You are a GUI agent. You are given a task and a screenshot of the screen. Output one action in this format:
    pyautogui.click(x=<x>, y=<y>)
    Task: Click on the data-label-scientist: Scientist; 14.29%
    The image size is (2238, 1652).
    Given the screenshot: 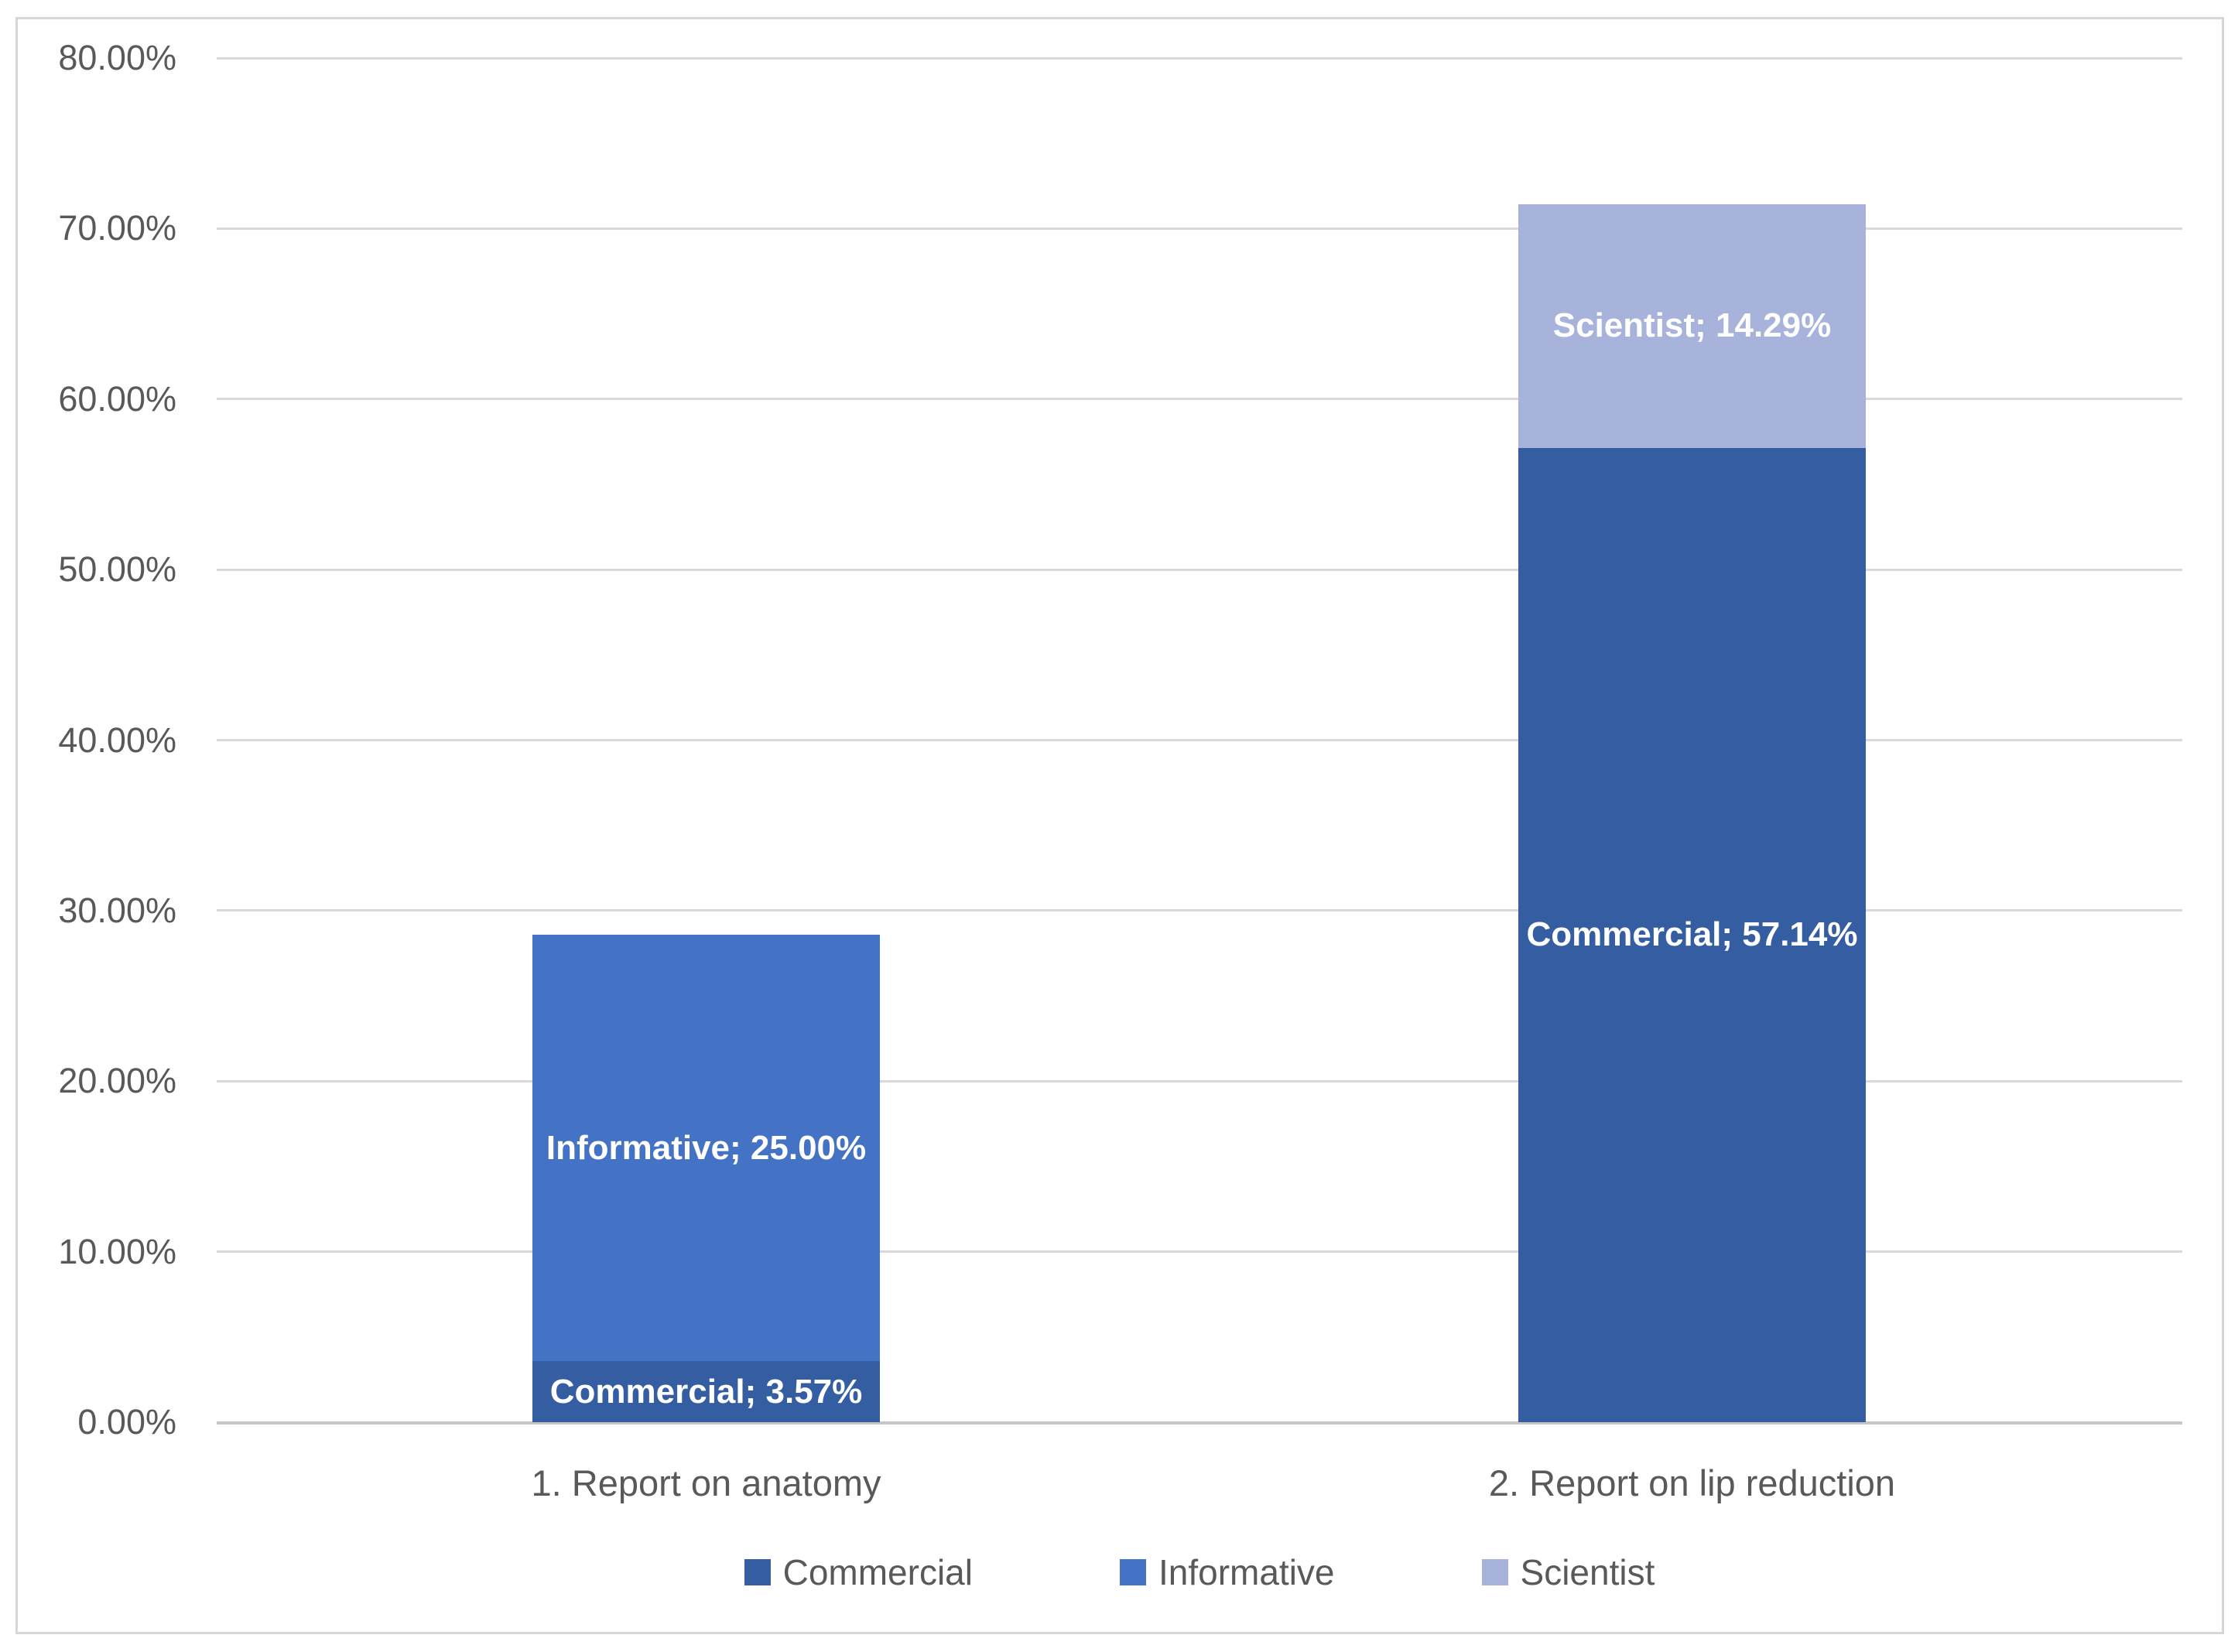 What is the action you would take?
    pyautogui.click(x=1692, y=326)
    